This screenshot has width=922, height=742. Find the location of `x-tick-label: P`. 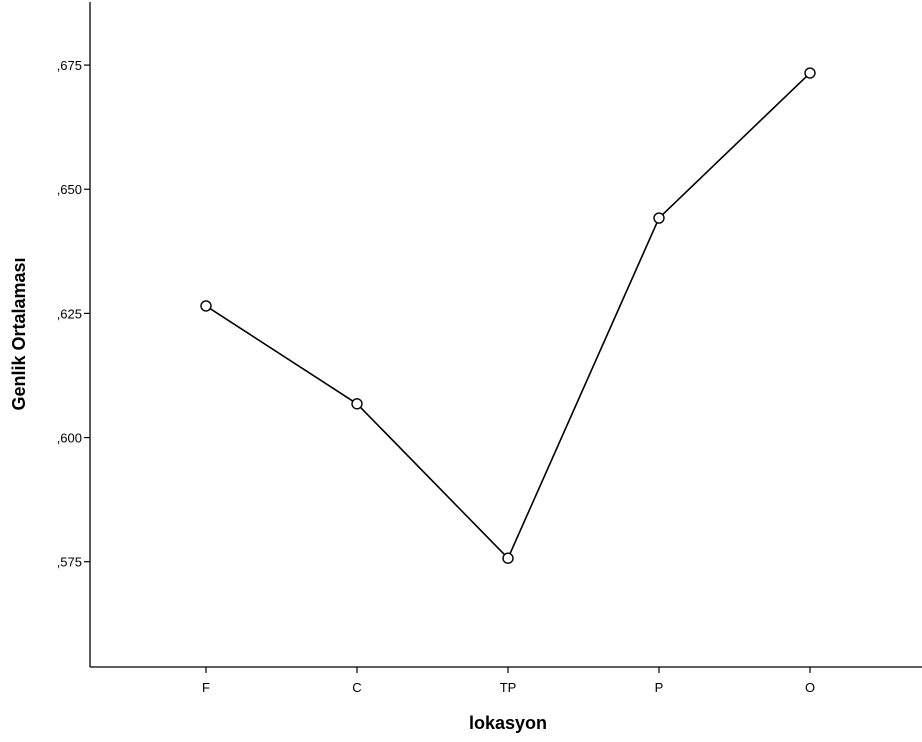

x-tick-label: P is located at coordinates (659, 687).